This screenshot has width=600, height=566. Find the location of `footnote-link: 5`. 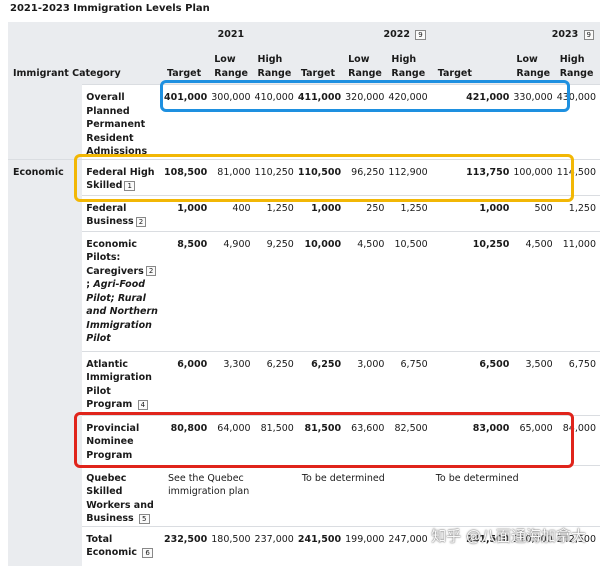

footnote-link: 5 is located at coordinates (144, 518).